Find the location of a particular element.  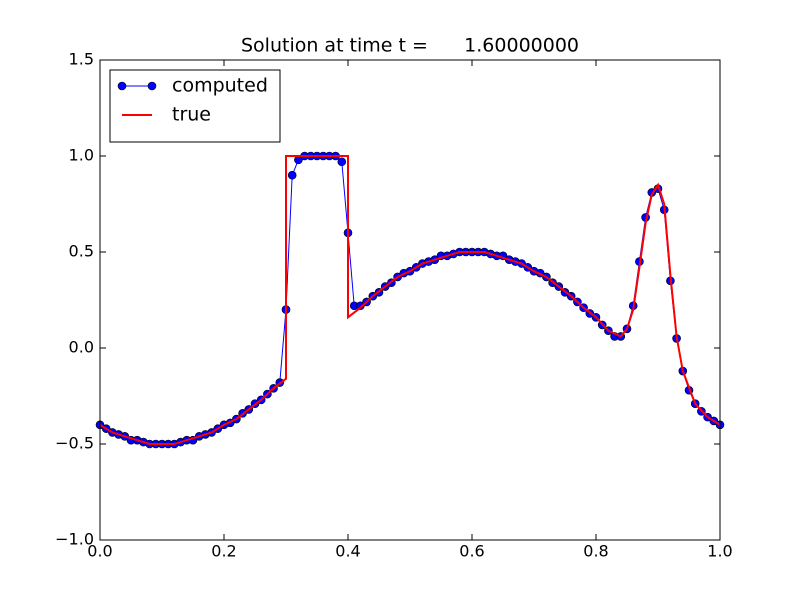

legend-label: true is located at coordinates (191, 115).